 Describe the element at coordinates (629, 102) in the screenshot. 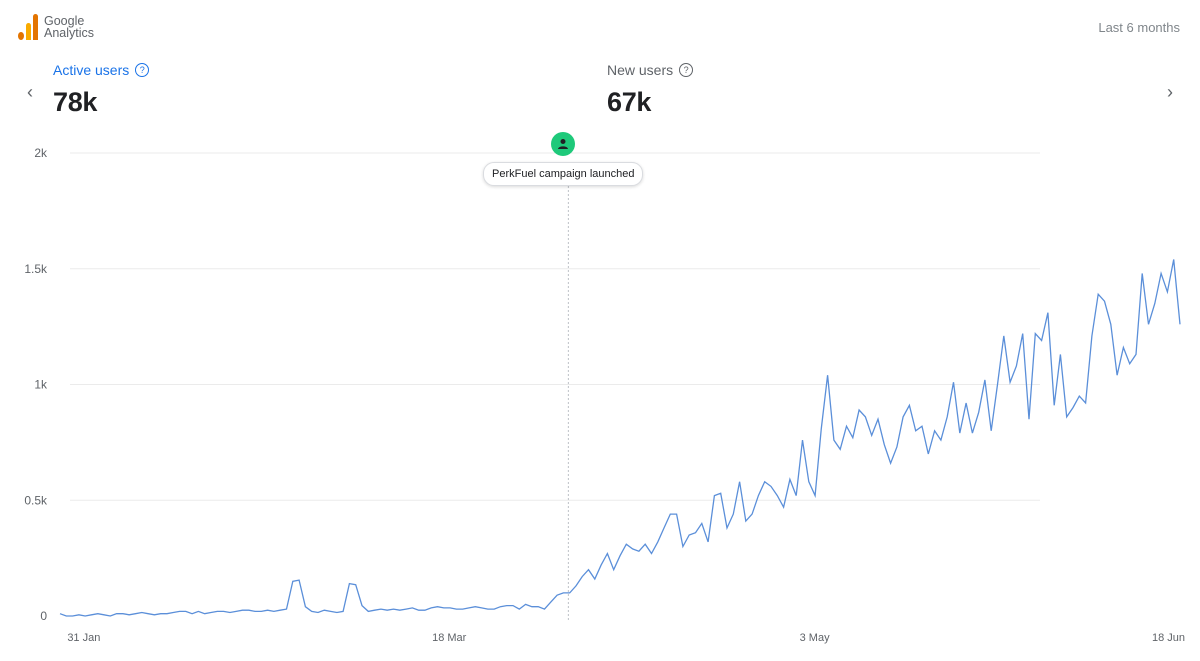

I see `metric-value: 67k` at that location.